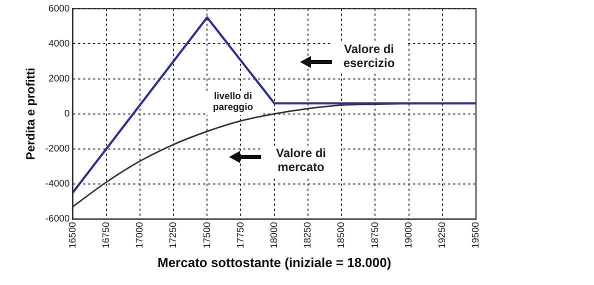 This screenshot has height=285, width=594. Describe the element at coordinates (31, 114) in the screenshot. I see `y-axis-title: Perdita e profitti` at that location.